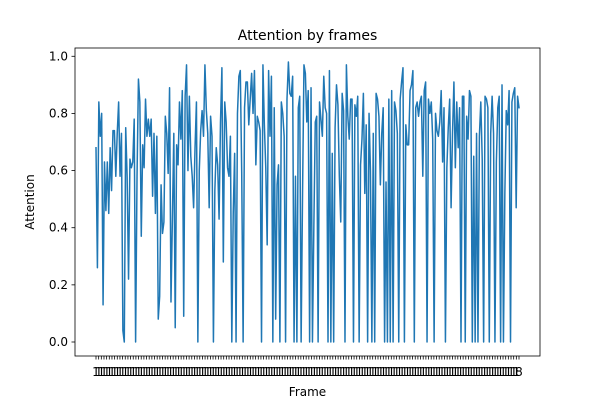 This screenshot has width=600, height=400. I want to click on y-tick-label: 0.0, so click(58, 342).